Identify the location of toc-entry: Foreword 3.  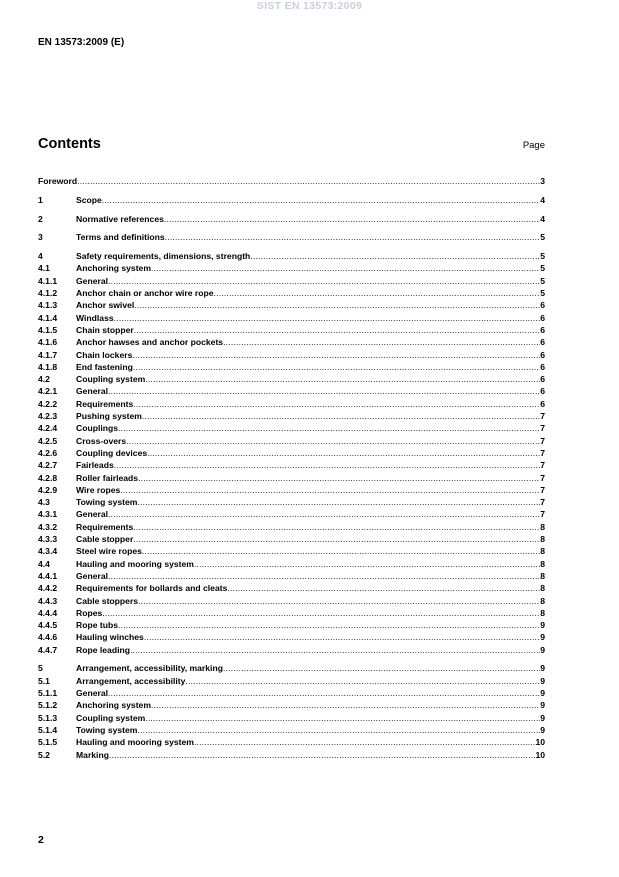
(291, 181).